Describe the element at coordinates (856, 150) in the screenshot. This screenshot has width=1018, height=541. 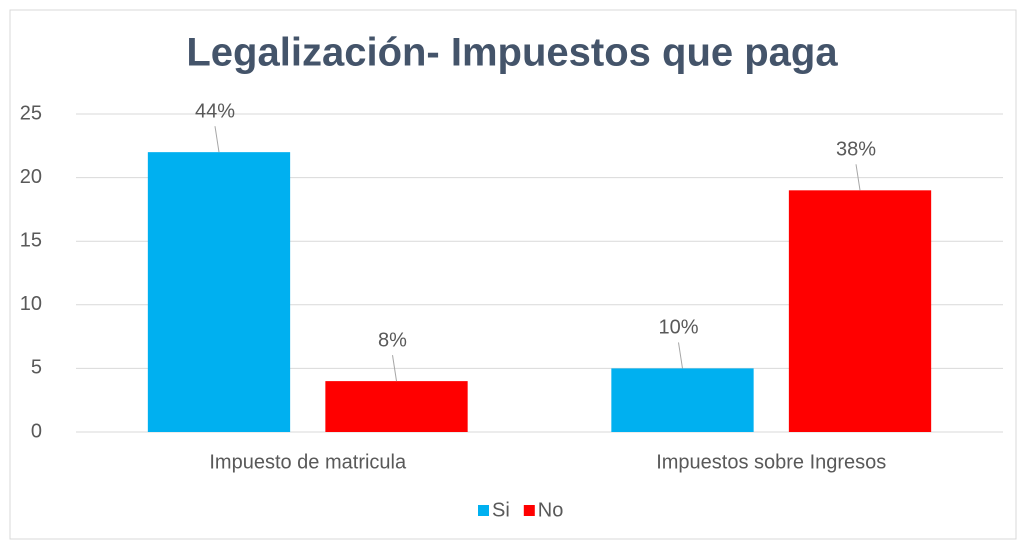
I see `data-label: 38%` at that location.